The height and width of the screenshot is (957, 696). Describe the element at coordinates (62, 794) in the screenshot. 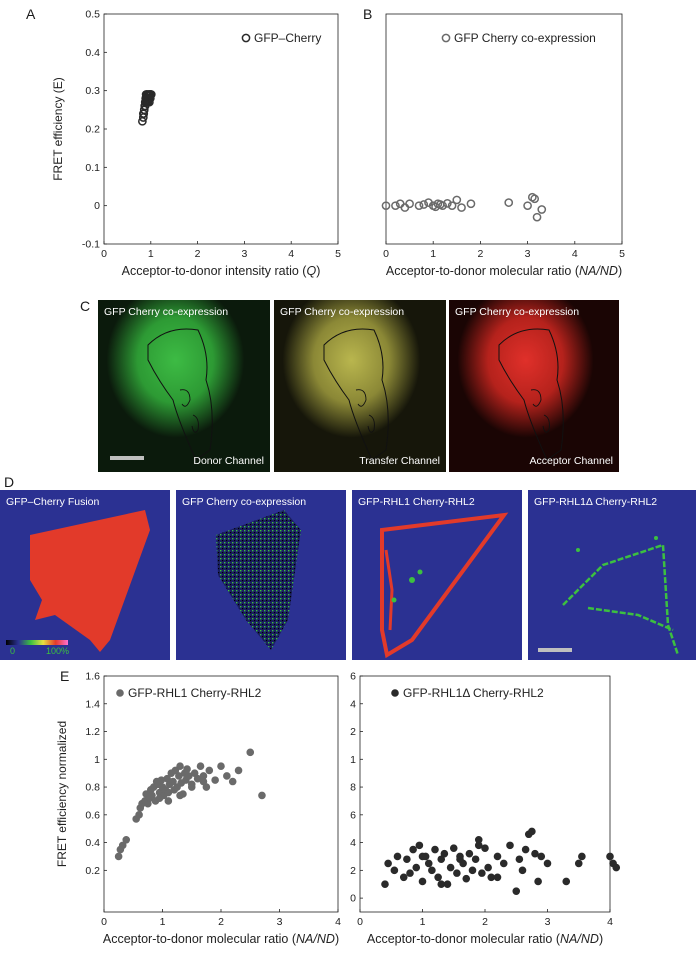

I see `y-axis-label: FRET efficiency normalized` at that location.